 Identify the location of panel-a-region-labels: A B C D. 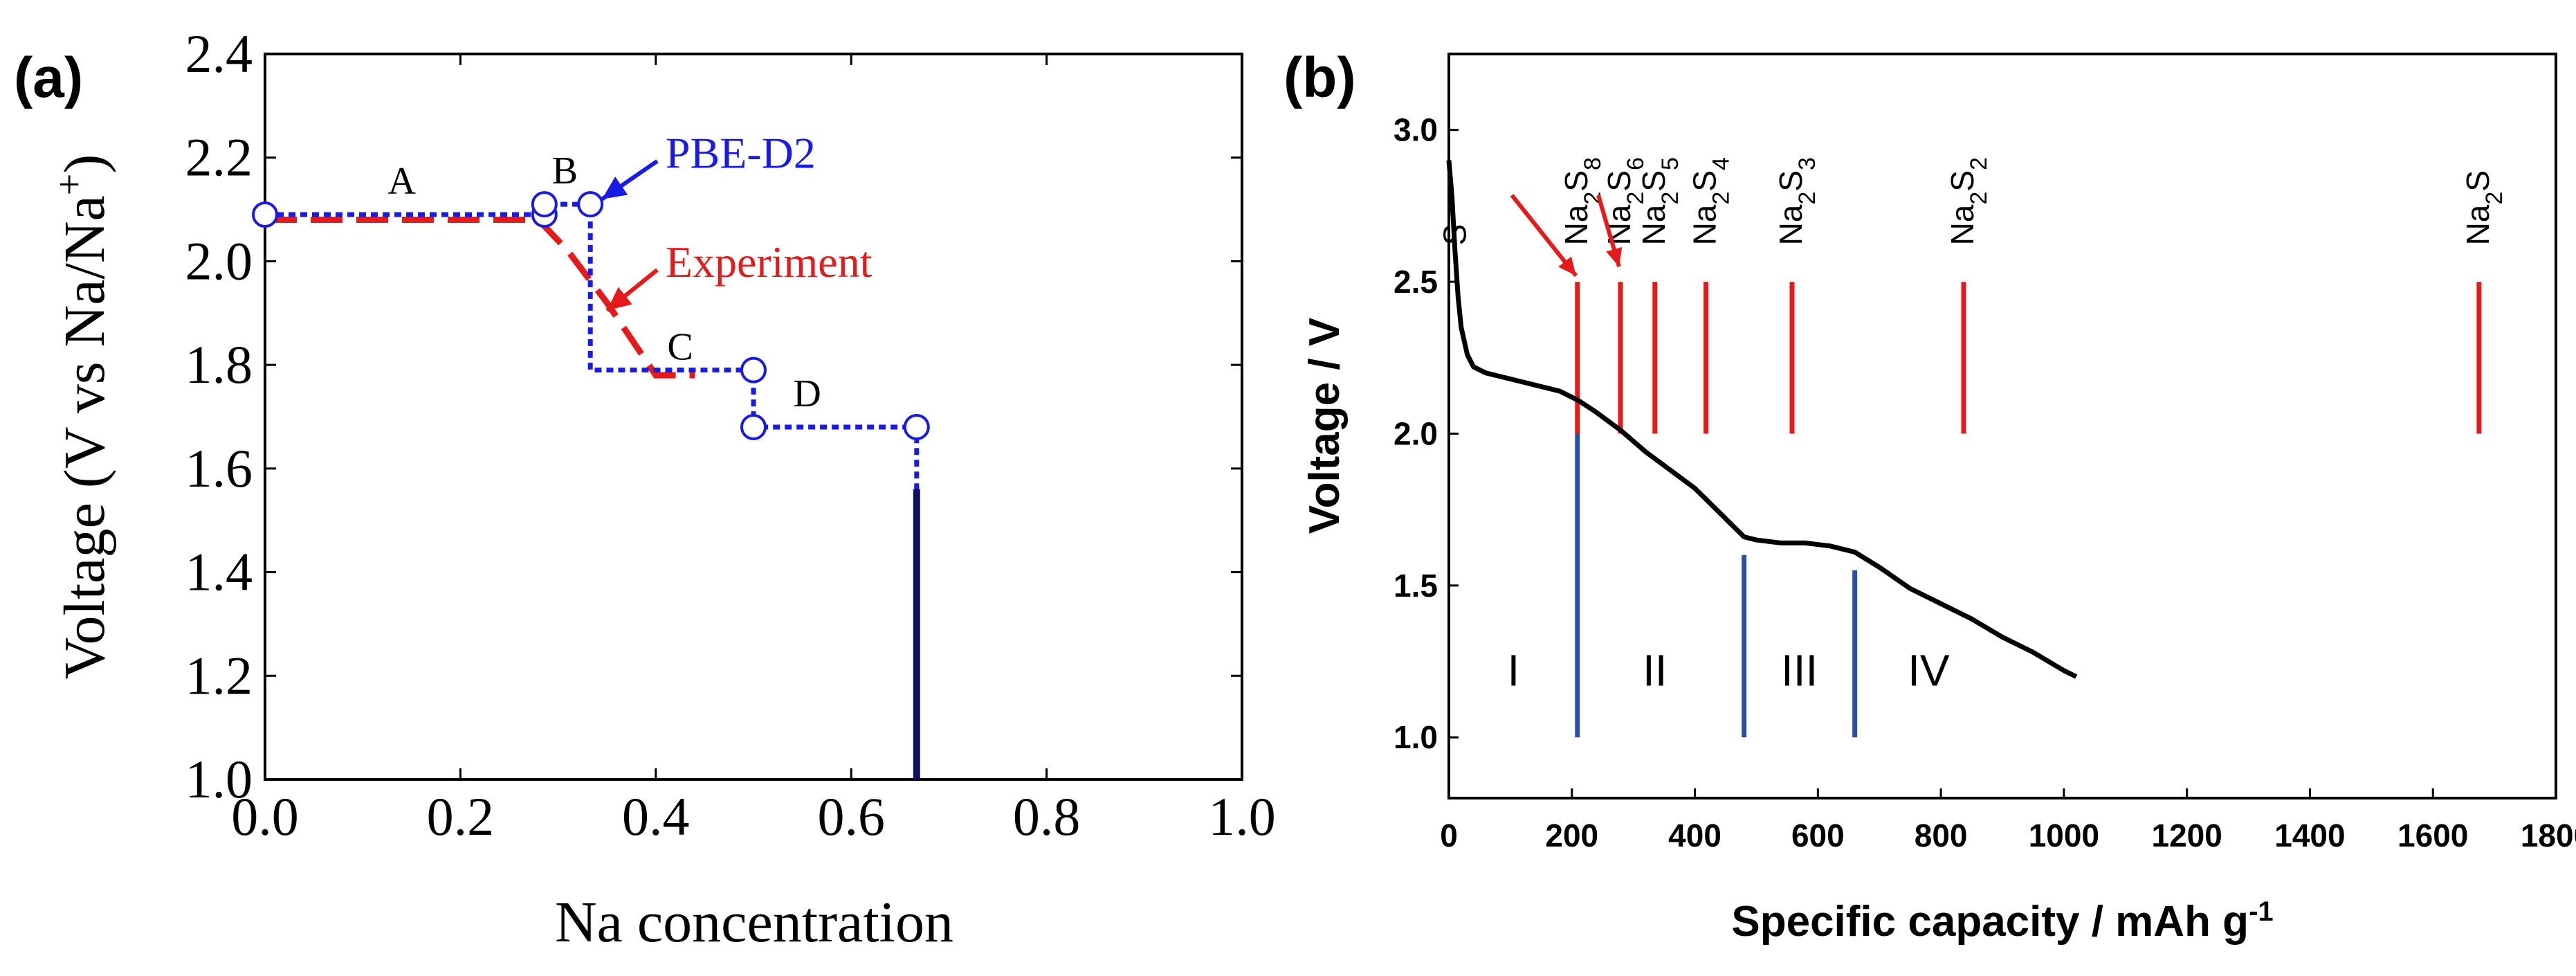
(604, 282).